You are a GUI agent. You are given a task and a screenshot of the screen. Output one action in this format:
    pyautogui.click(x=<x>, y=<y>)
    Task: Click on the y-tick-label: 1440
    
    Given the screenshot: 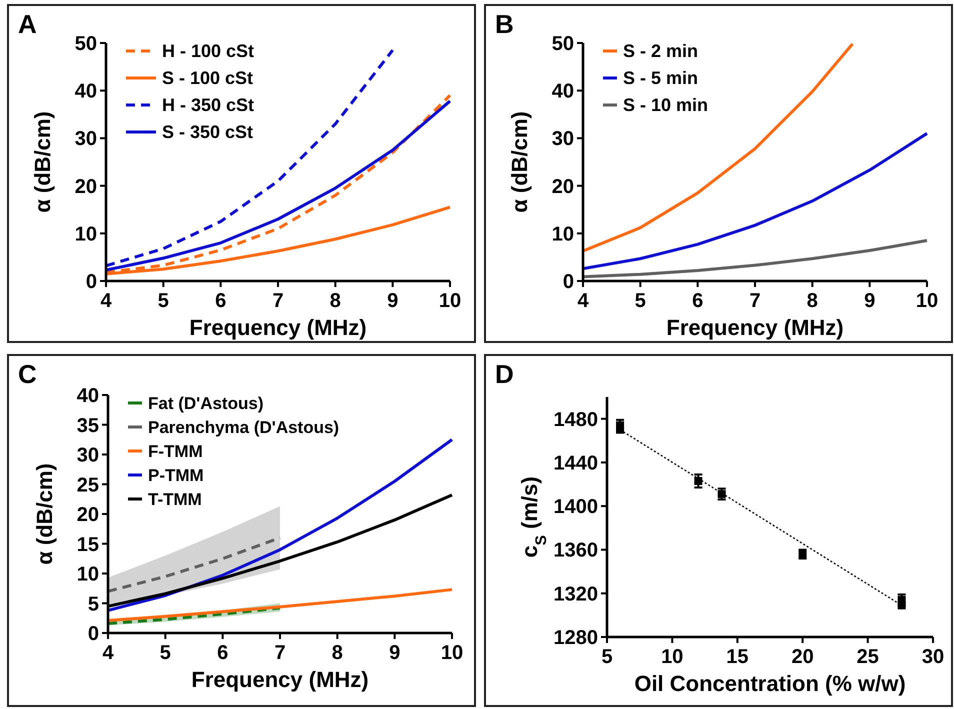 What is the action you would take?
    pyautogui.click(x=576, y=463)
    